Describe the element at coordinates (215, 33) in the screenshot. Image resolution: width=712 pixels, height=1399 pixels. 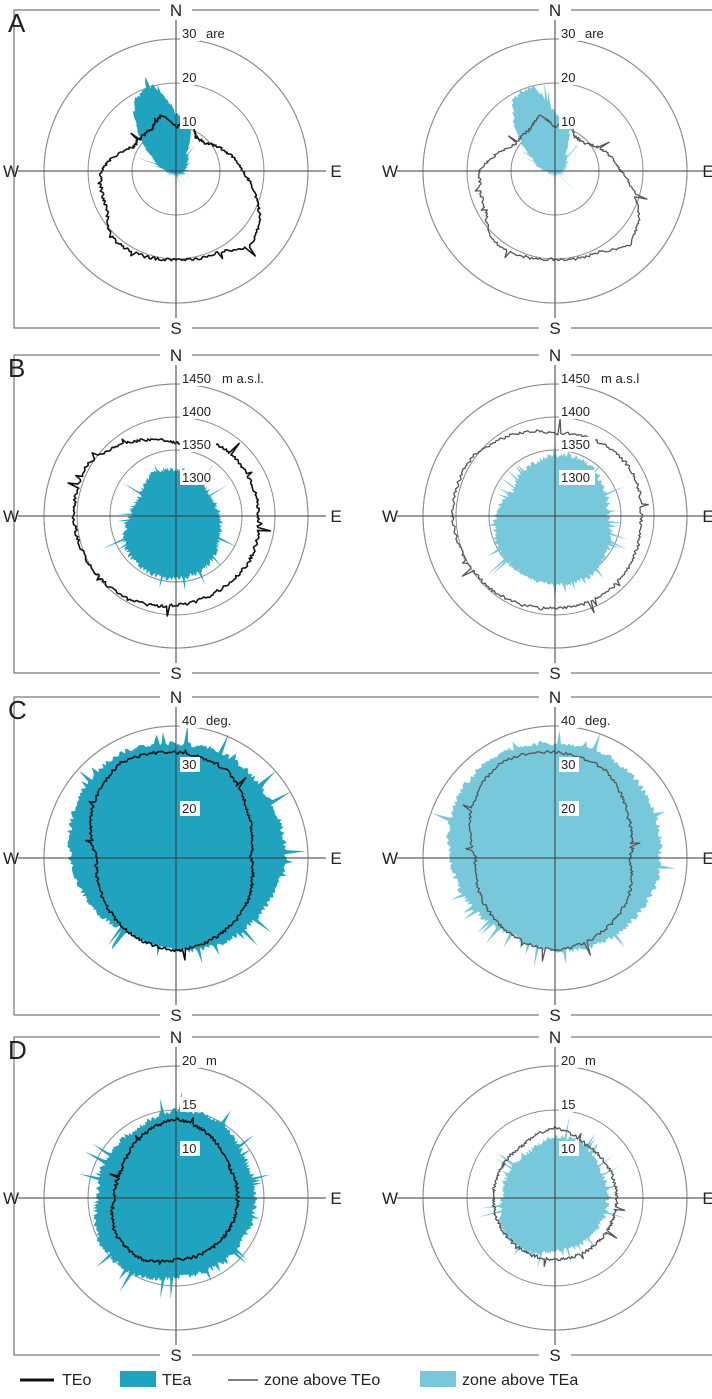
I see `unit-label: are` at that location.